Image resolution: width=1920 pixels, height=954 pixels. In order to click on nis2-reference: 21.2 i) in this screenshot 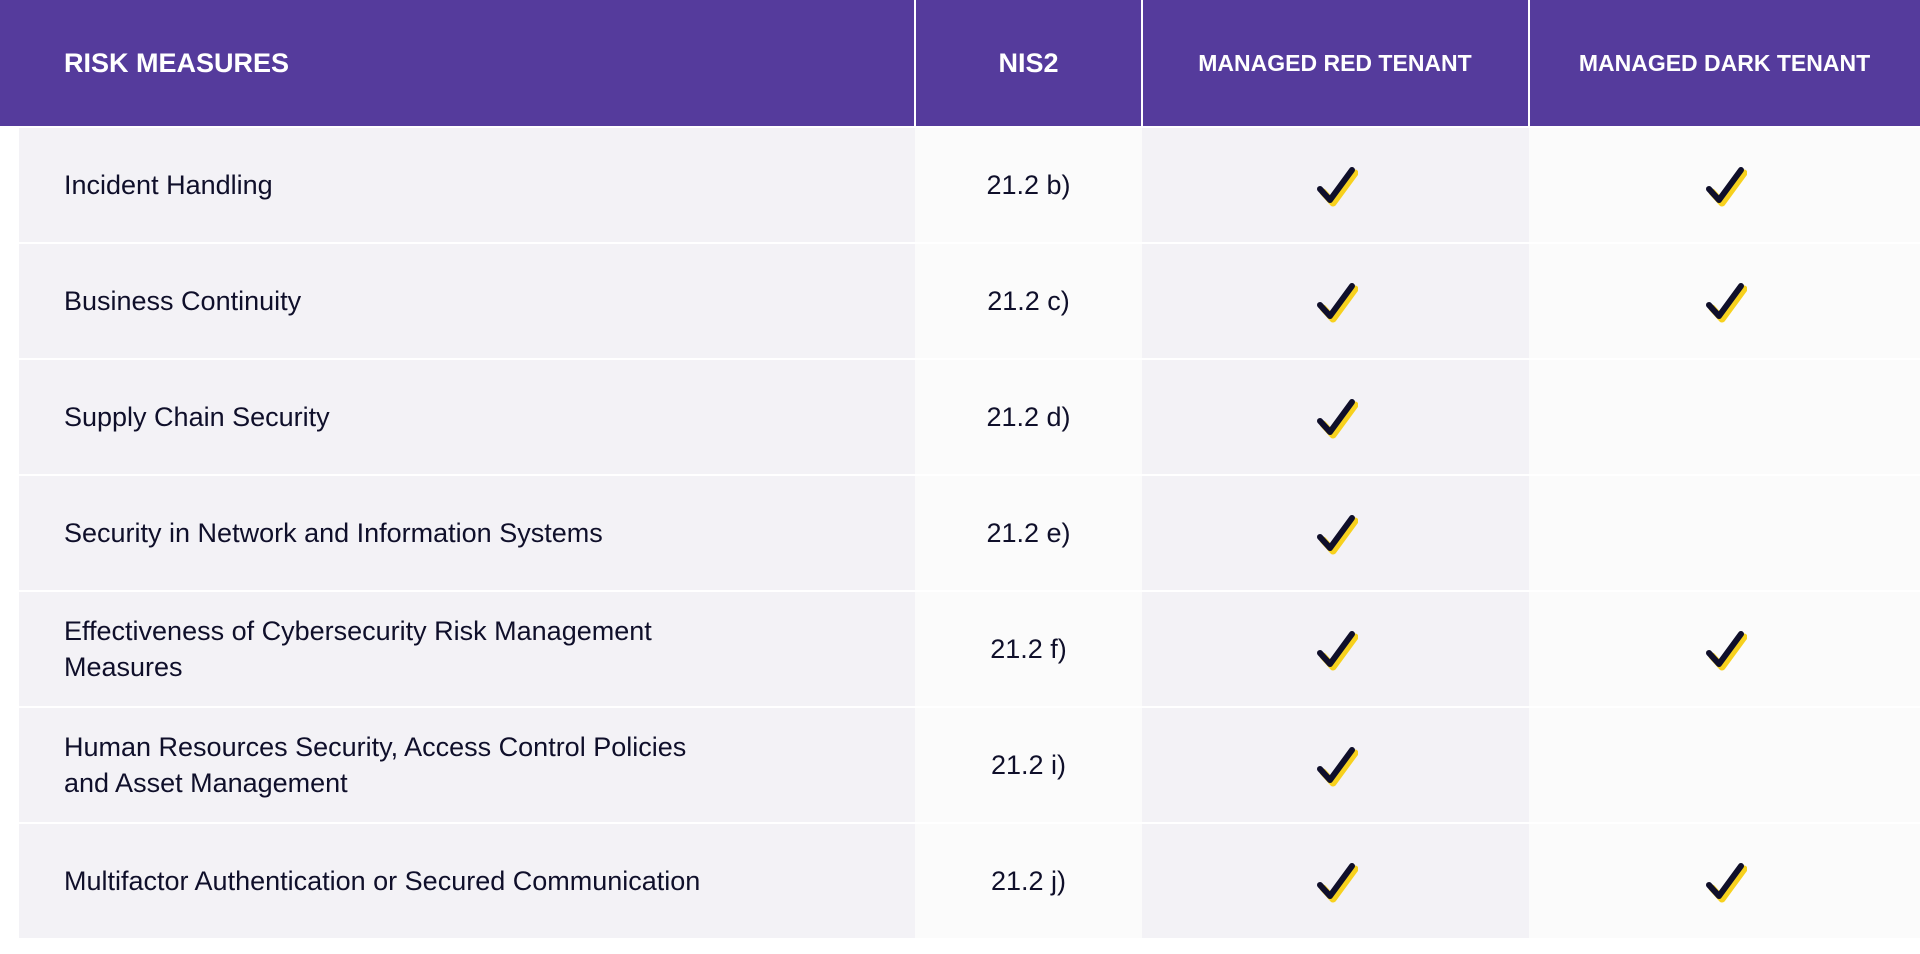, I will do `click(1028, 764)`.